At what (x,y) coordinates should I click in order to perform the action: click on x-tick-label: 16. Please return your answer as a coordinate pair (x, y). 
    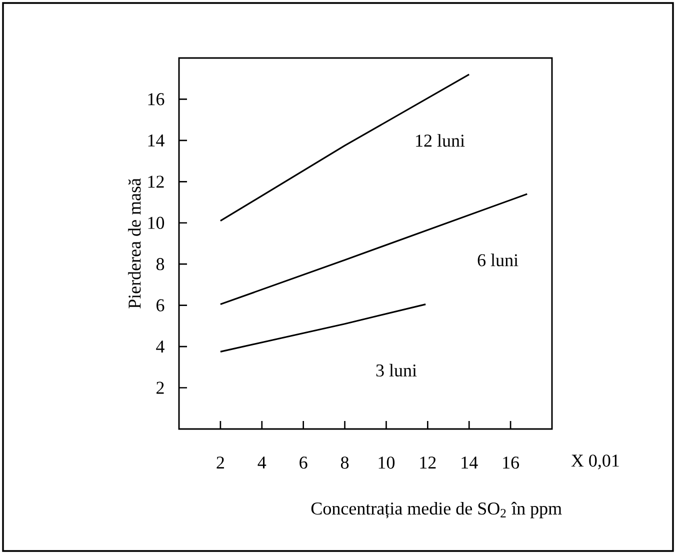
    Looking at the image, I should click on (511, 462).